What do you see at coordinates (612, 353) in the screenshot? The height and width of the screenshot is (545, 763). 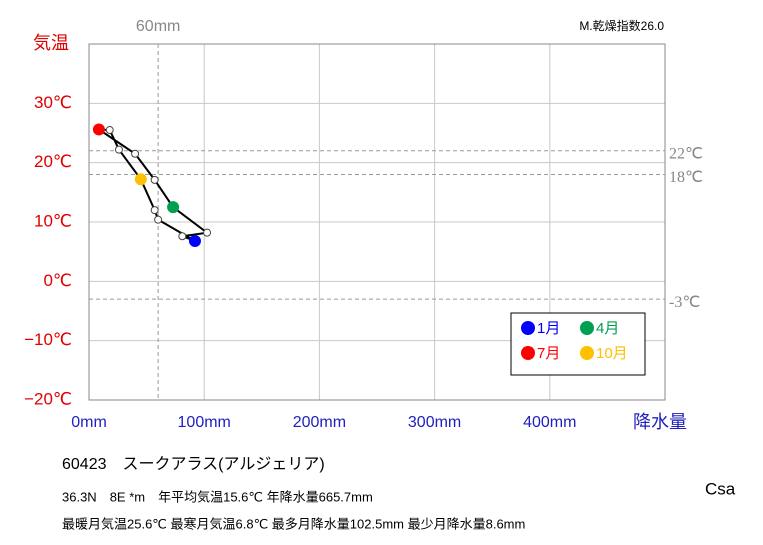 I see `legend-label: 10月` at bounding box center [612, 353].